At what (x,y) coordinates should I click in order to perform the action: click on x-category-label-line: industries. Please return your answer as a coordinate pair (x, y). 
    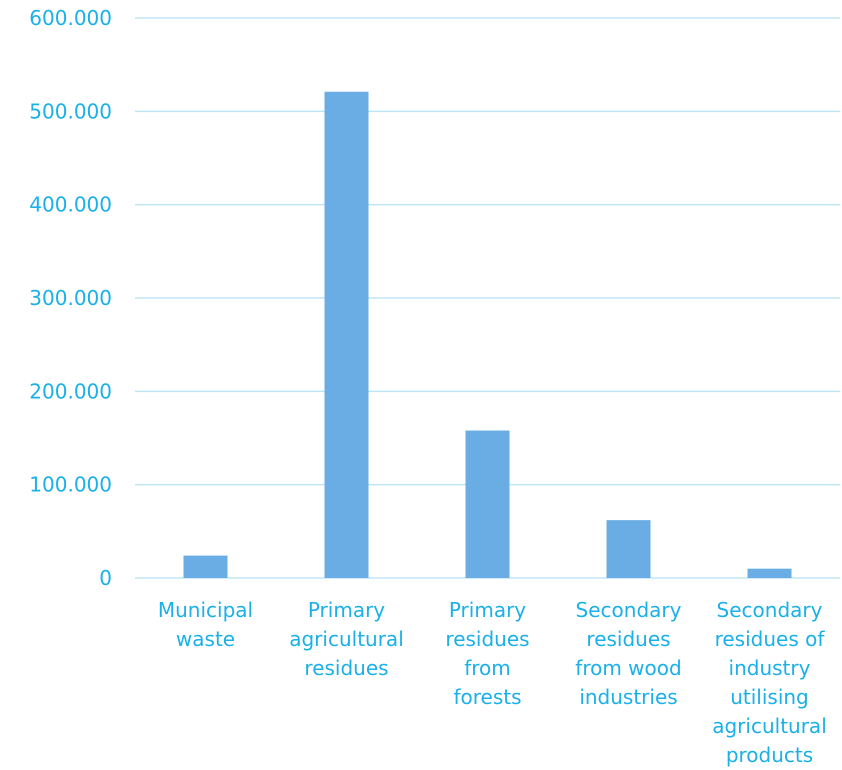
    Looking at the image, I should click on (628, 697).